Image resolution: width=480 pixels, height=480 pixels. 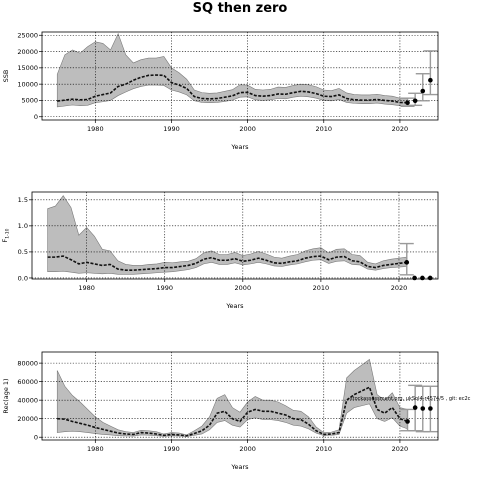 What do you see at coordinates (29, 101) in the screenshot?
I see `y-tick-label: 5000` at bounding box center [29, 101].